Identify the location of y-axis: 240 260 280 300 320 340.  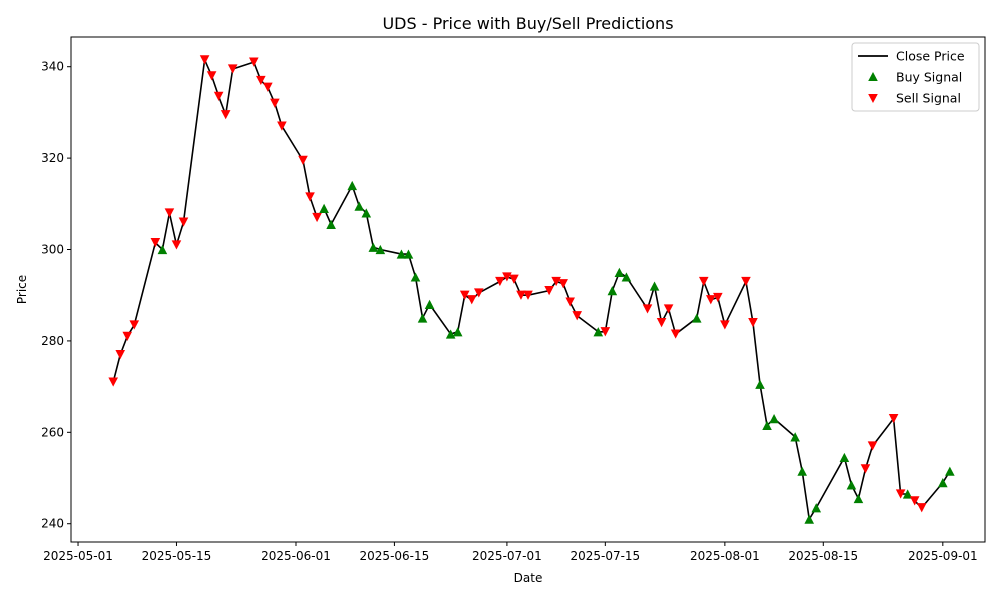
(56, 295).